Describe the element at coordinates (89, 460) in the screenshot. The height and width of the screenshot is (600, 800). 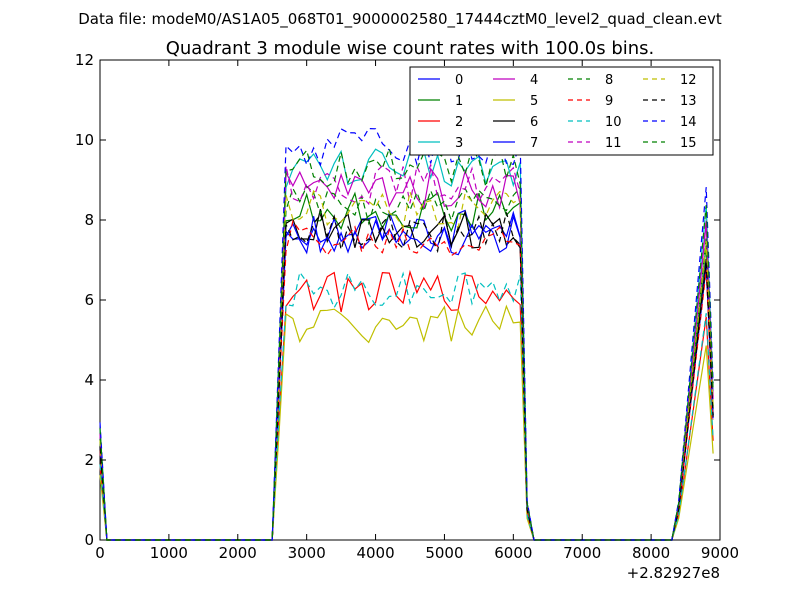
I see `y-tick-label: 2` at that location.